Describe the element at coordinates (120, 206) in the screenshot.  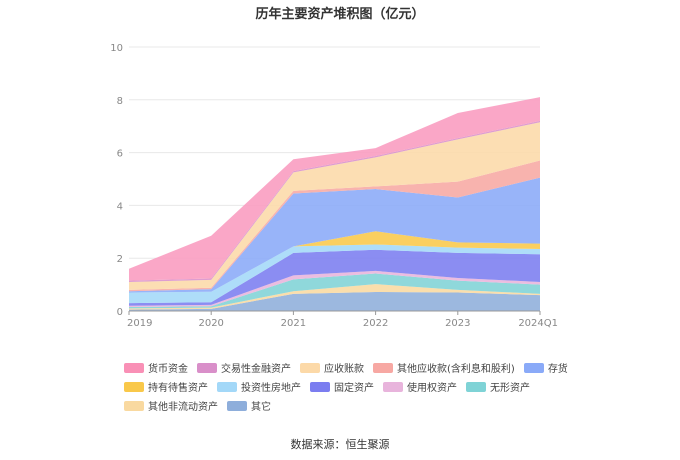
I see `y-tick-label: 4` at that location.